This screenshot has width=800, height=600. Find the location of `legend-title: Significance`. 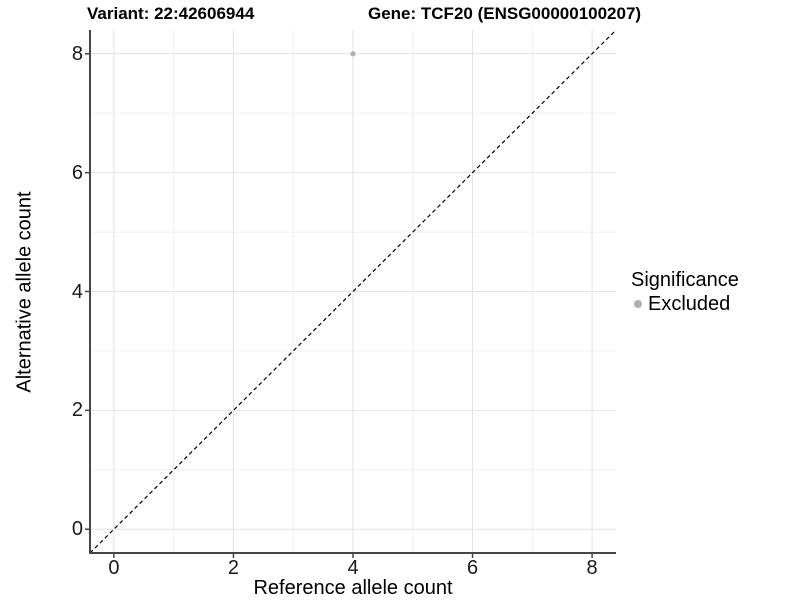

legend-title: Significance is located at coordinates (685, 280).